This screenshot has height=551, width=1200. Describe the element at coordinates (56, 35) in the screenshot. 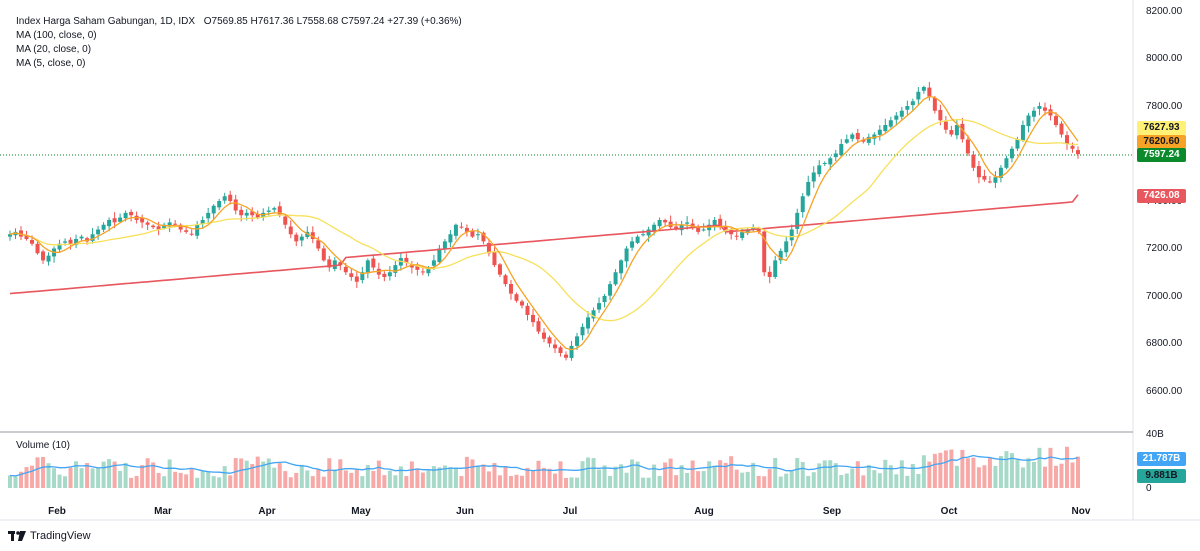

I see `legend-ma100: MA (100, close, 0)` at that location.